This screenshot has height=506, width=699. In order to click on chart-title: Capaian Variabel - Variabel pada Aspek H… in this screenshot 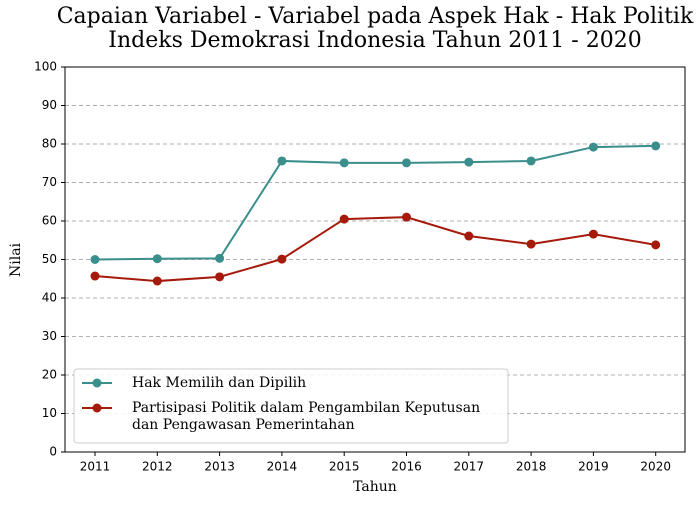, I will do `click(375, 28)`.